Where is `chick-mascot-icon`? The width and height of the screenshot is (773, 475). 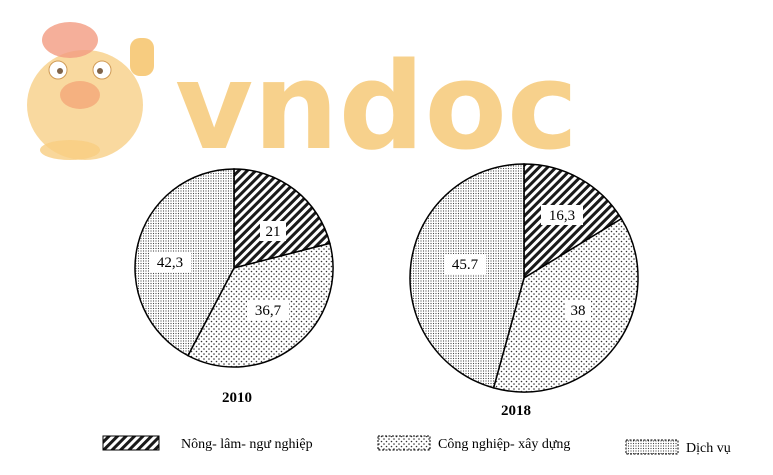
chick-mascot-icon is located at coordinates (90, 91).